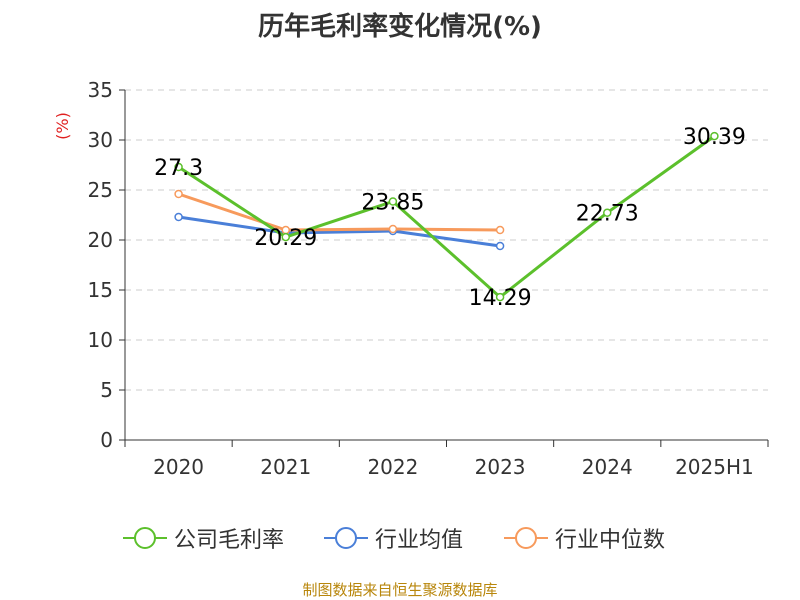 The image size is (800, 600). What do you see at coordinates (285, 467) in the screenshot?
I see `x-tick-label: 2021` at bounding box center [285, 467].